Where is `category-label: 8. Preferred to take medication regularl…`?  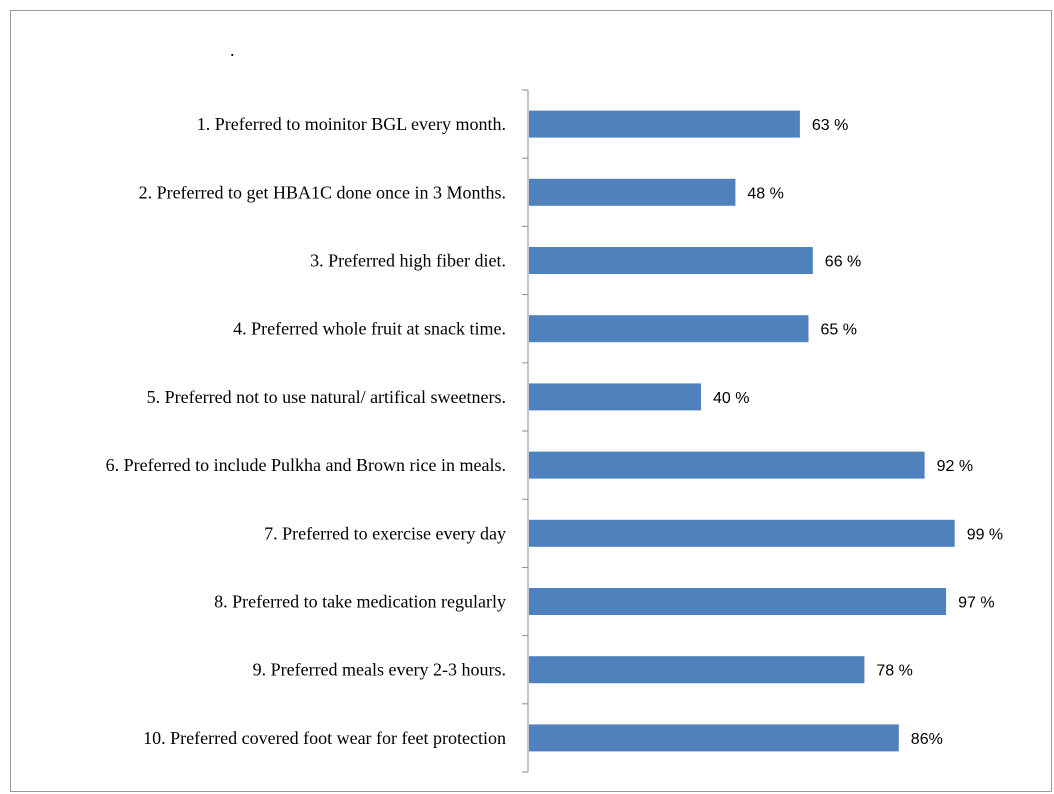
category-label: 8. Preferred to take medication regularl… is located at coordinates (360, 602).